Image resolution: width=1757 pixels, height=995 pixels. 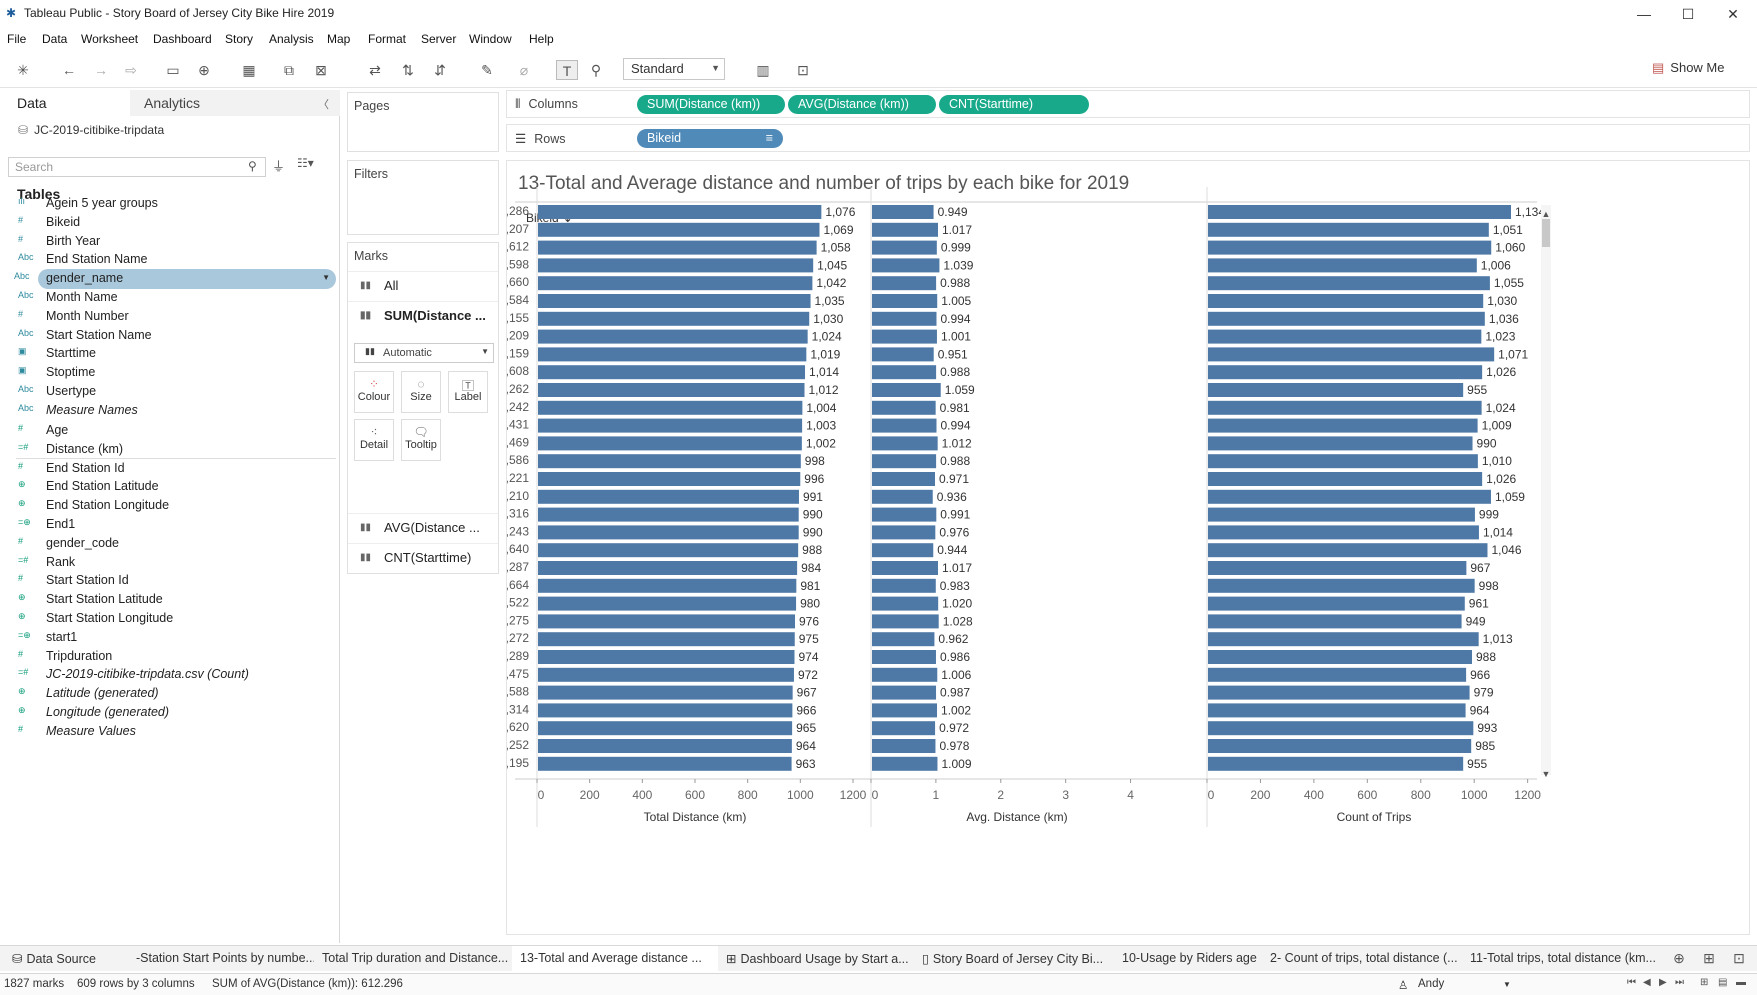 What do you see at coordinates (110, 39) in the screenshot?
I see `menu-worksheet: Worksheet` at bounding box center [110, 39].